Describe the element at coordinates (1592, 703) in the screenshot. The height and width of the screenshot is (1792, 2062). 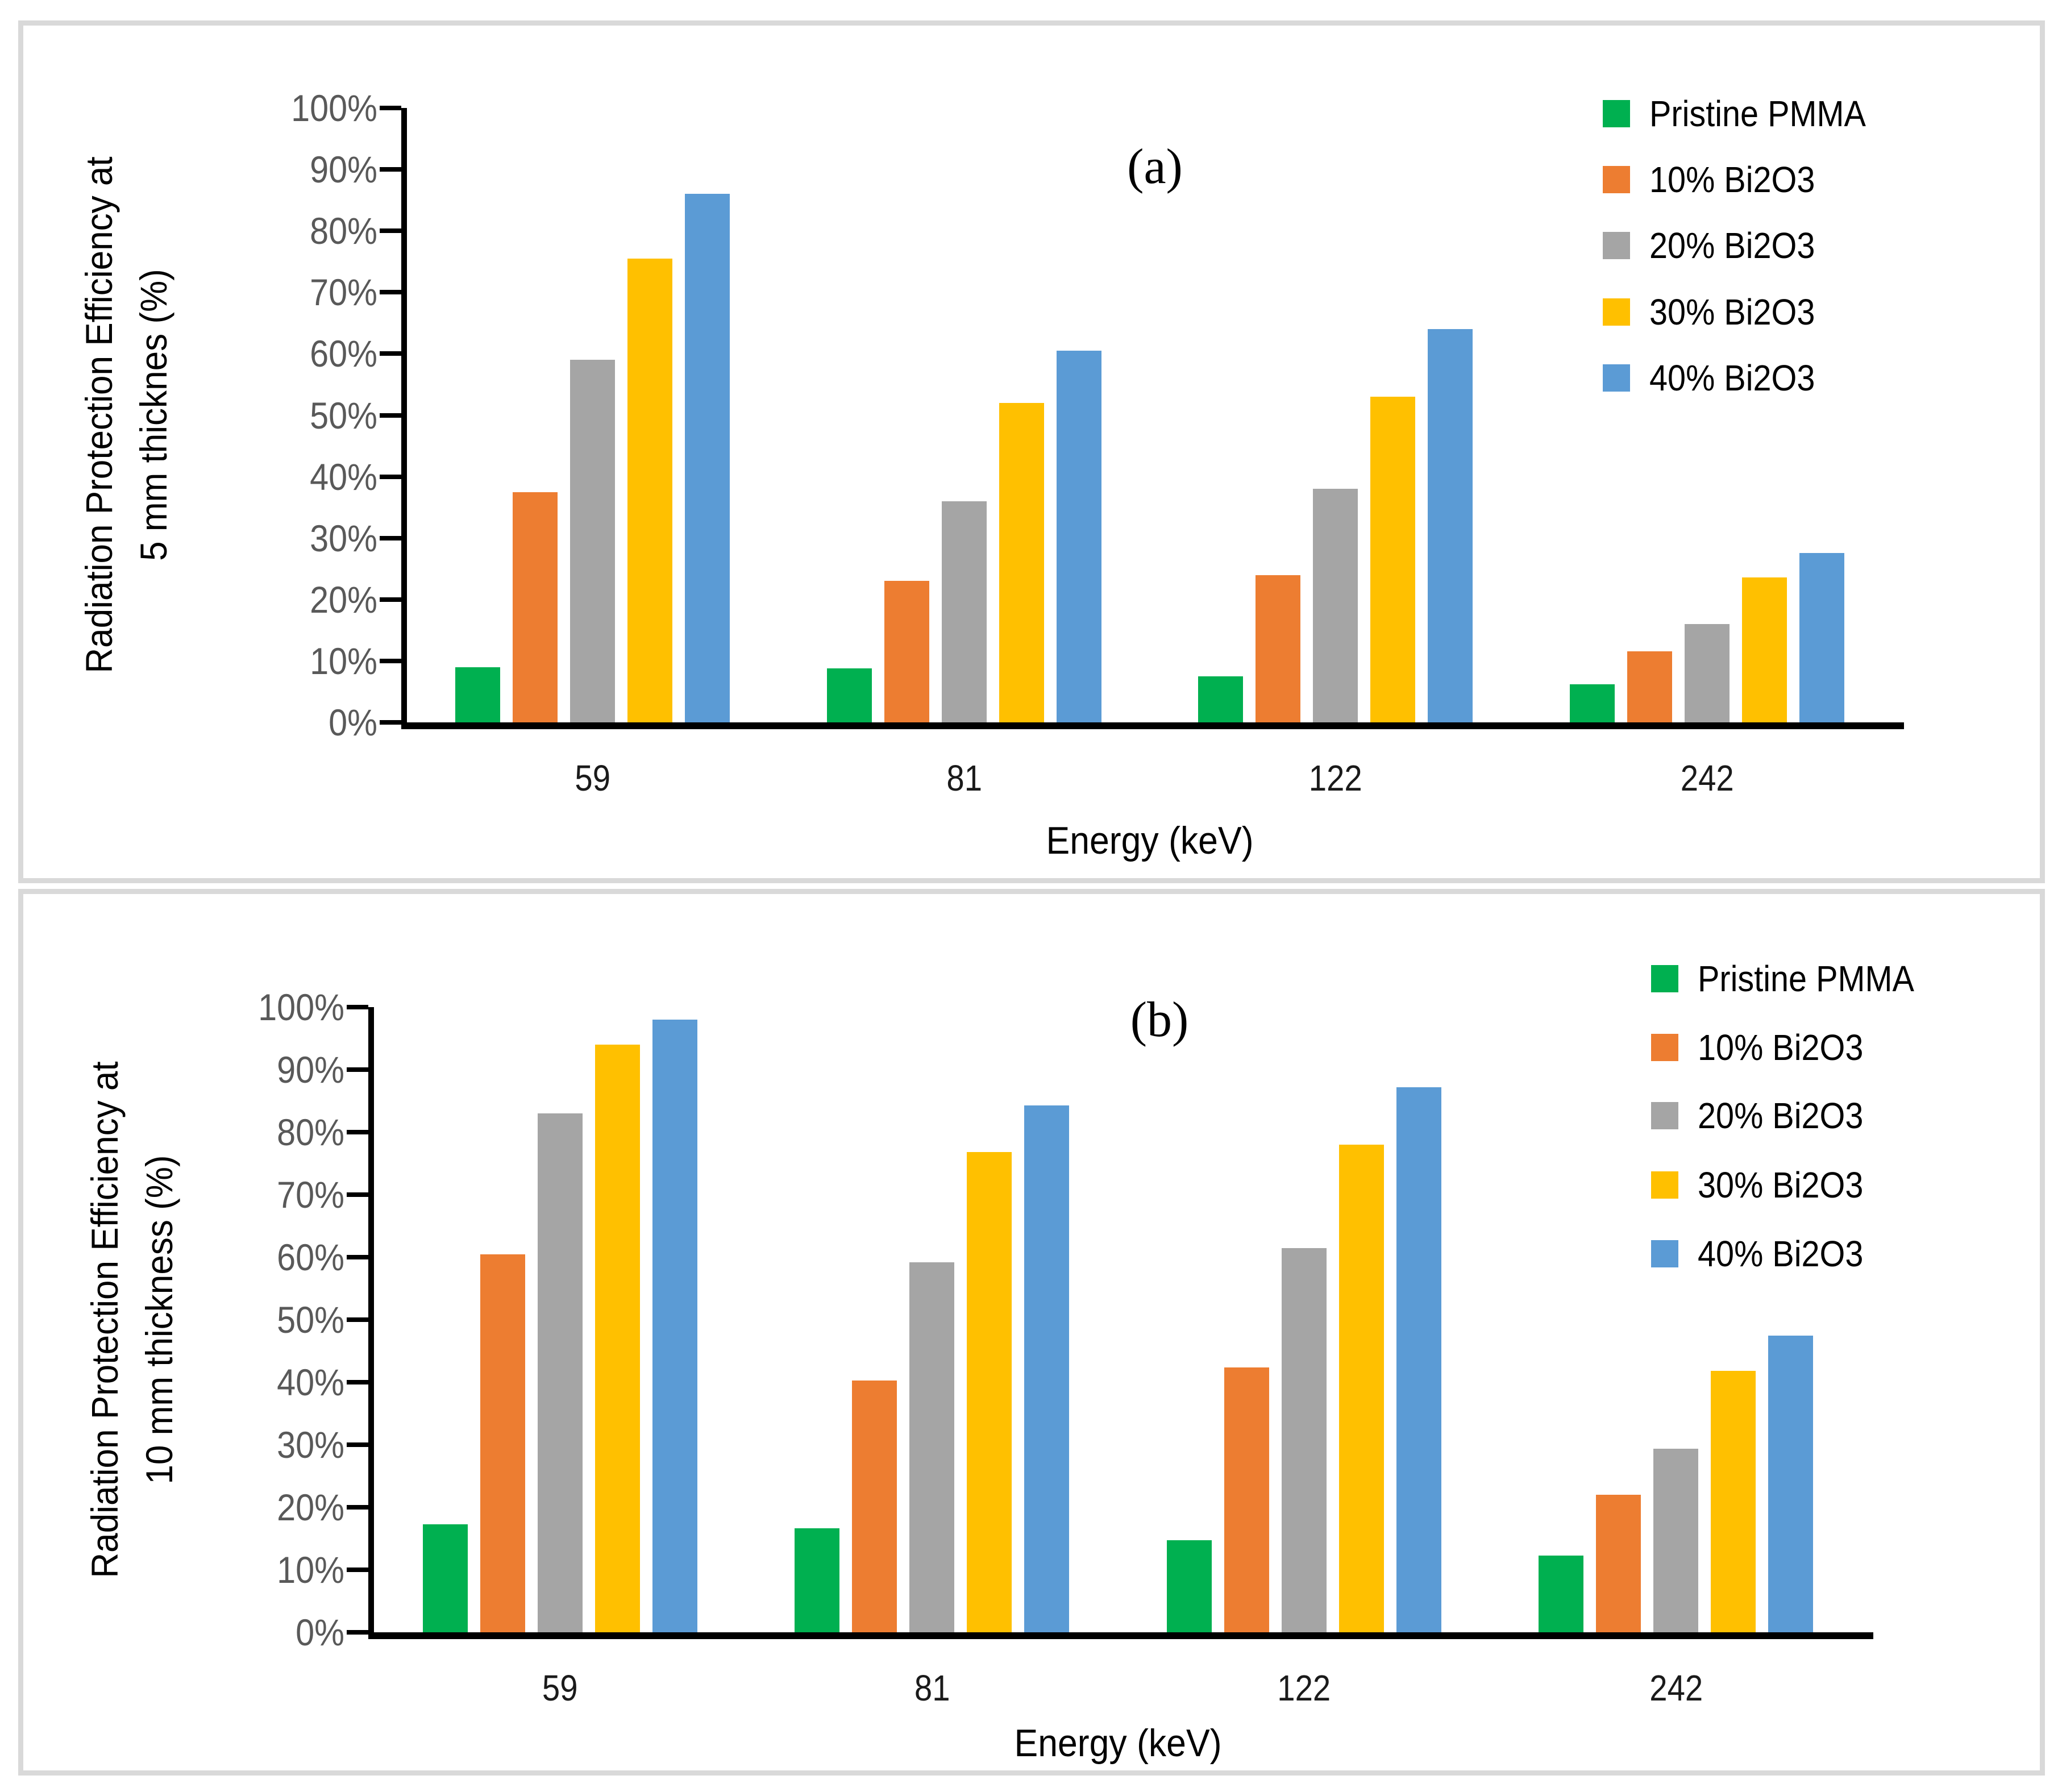
I see `bar-pristine-pmma-242keV` at that location.